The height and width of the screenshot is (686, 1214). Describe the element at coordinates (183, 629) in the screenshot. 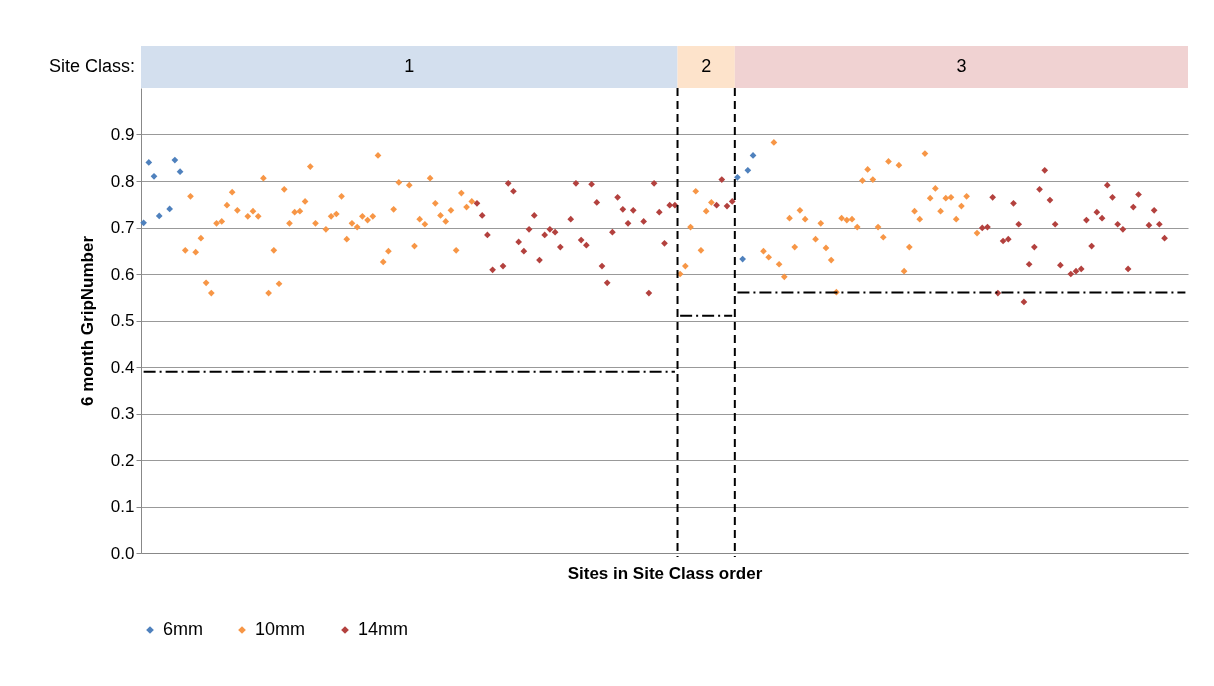

I see `legend-label: 6mm` at that location.